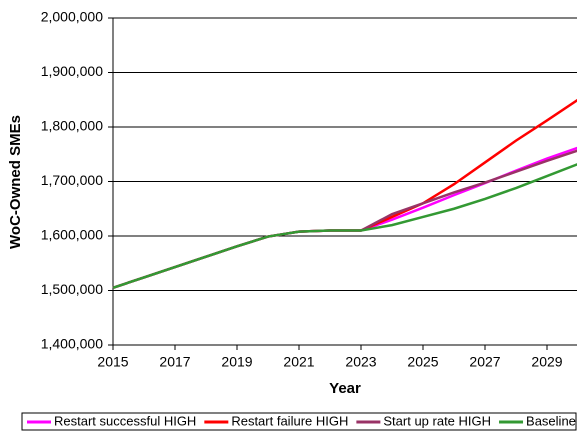 The height and width of the screenshot is (431, 577). Describe the element at coordinates (484, 362) in the screenshot. I see `x-tick-label: 2027` at that location.